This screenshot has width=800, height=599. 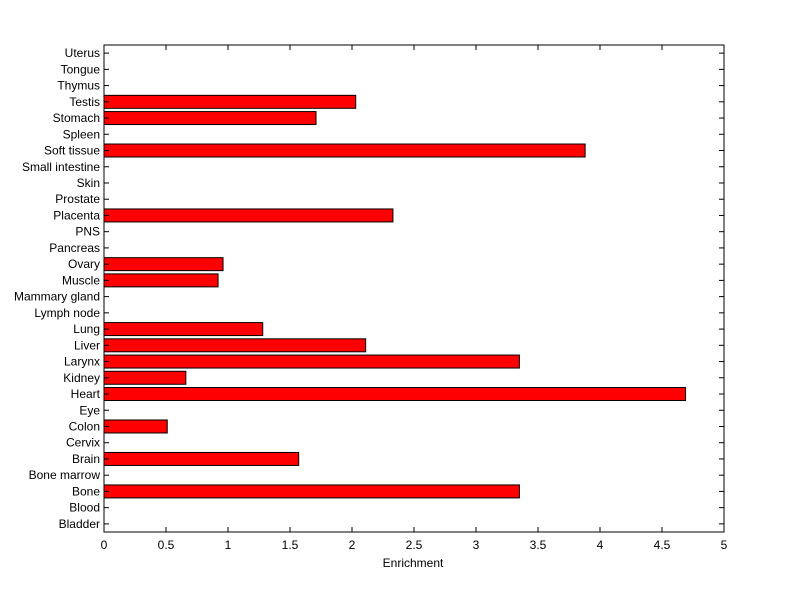 What do you see at coordinates (57, 297) in the screenshot?
I see `y-tick-label: Mammary gland` at bounding box center [57, 297].